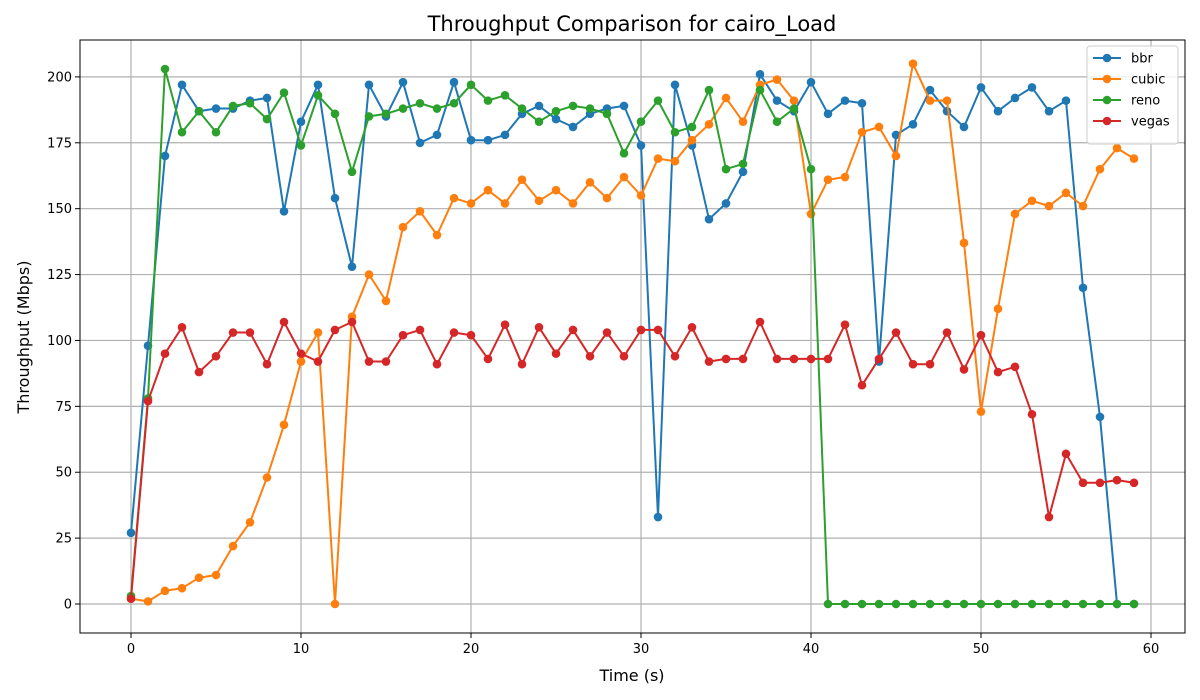 This screenshot has height=700, width=1200. I want to click on legend-item-vegas: vegas, so click(1131, 122).